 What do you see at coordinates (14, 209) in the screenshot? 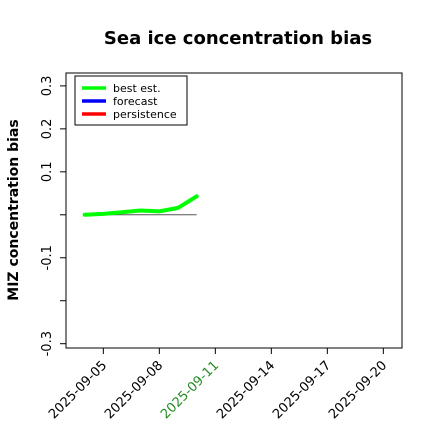
I see `y-axis-label: MIZ concentration bias` at bounding box center [14, 209].